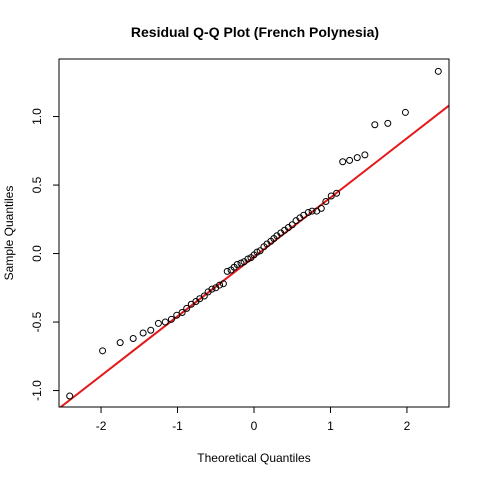  I want to click on x-tick-label: -2, so click(101, 426).